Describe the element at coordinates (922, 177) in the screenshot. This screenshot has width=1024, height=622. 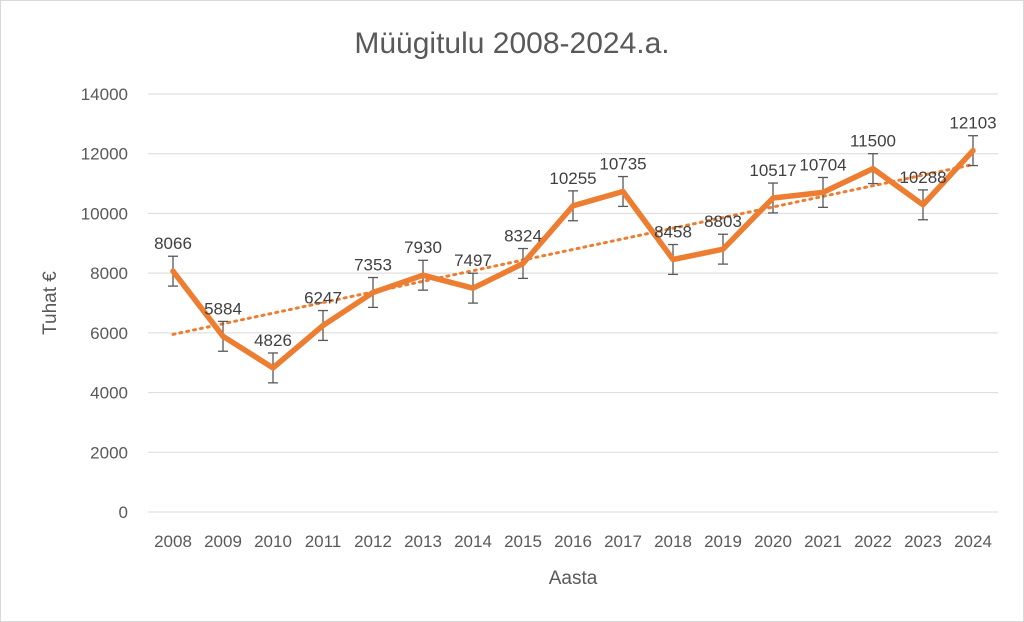
I see `data-label: 10288` at that location.